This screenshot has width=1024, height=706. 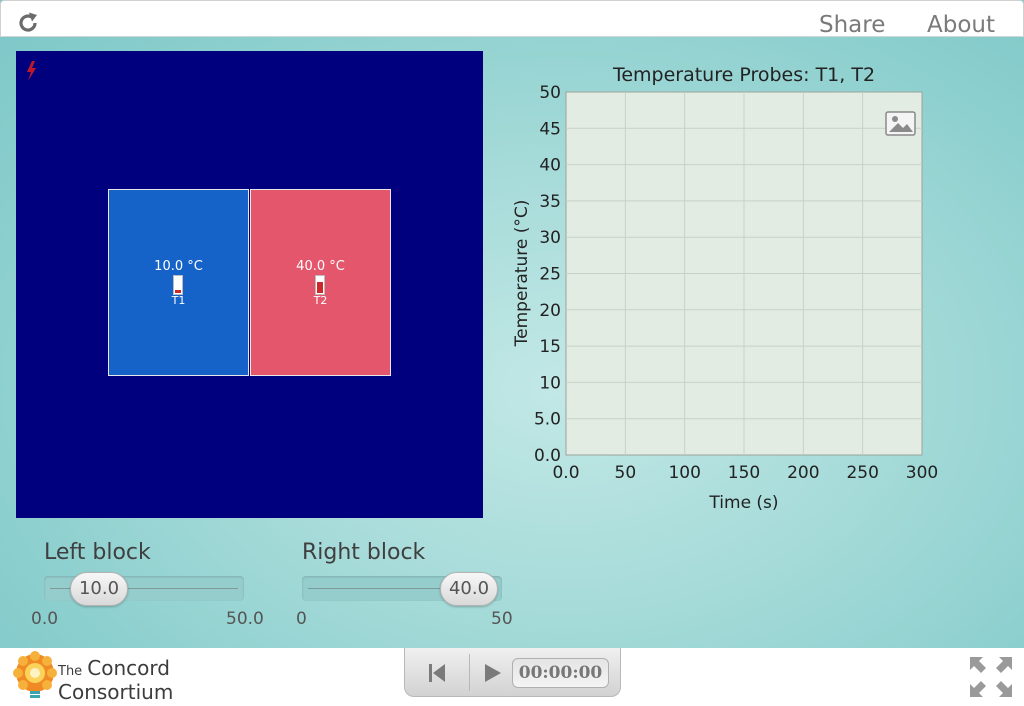 I want to click on right-block-slider-title: Right block, so click(x=364, y=552).